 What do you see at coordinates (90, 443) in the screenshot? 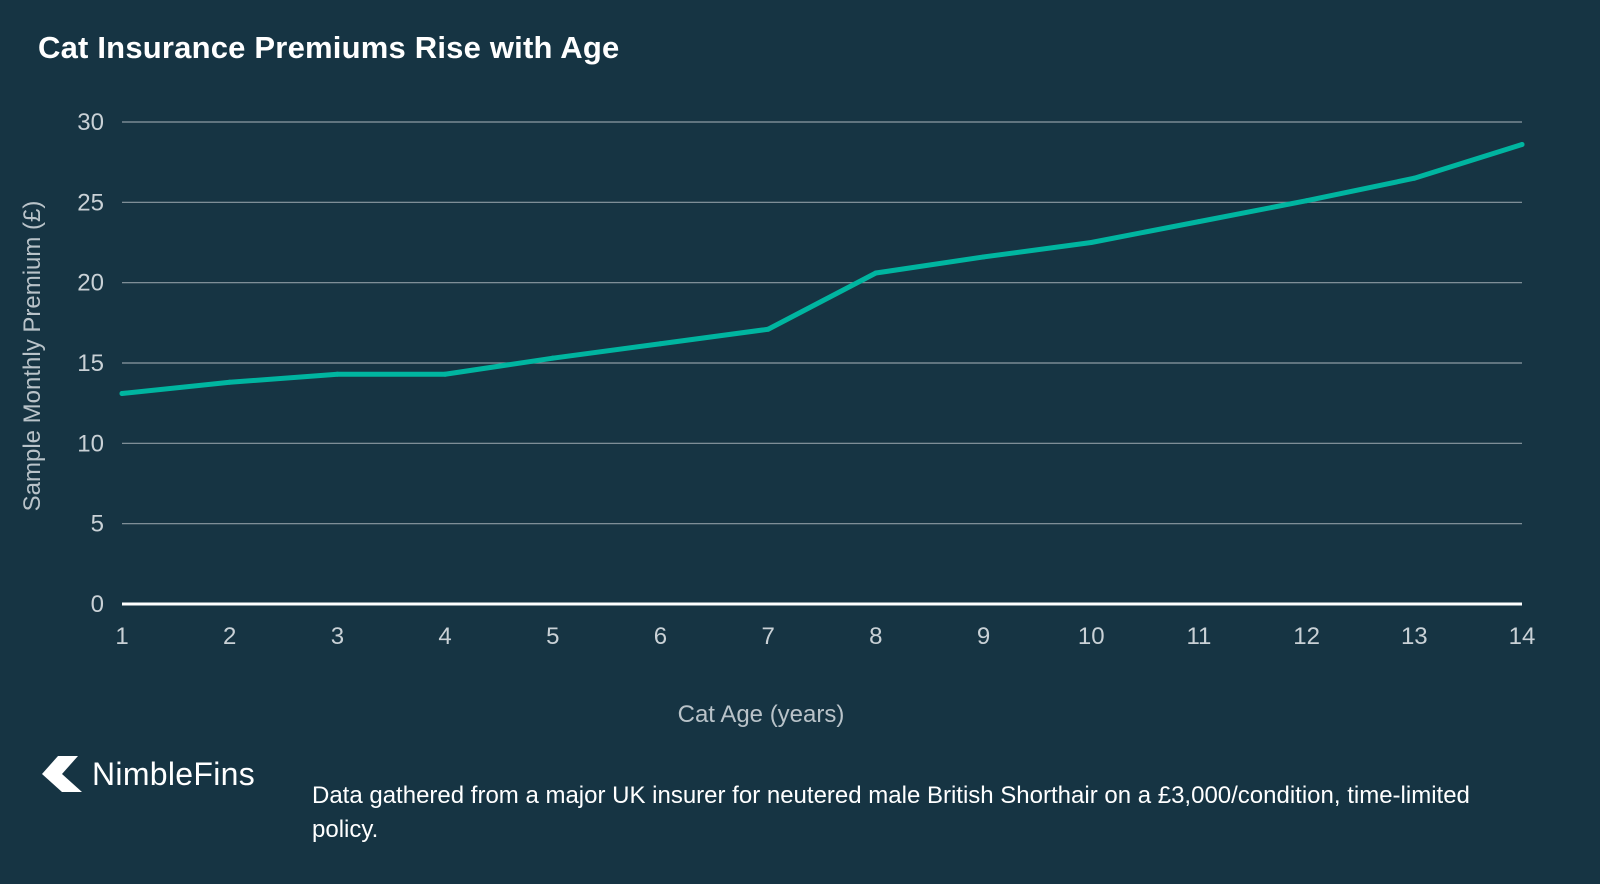
I see `y-tick-label: 10` at bounding box center [90, 443].